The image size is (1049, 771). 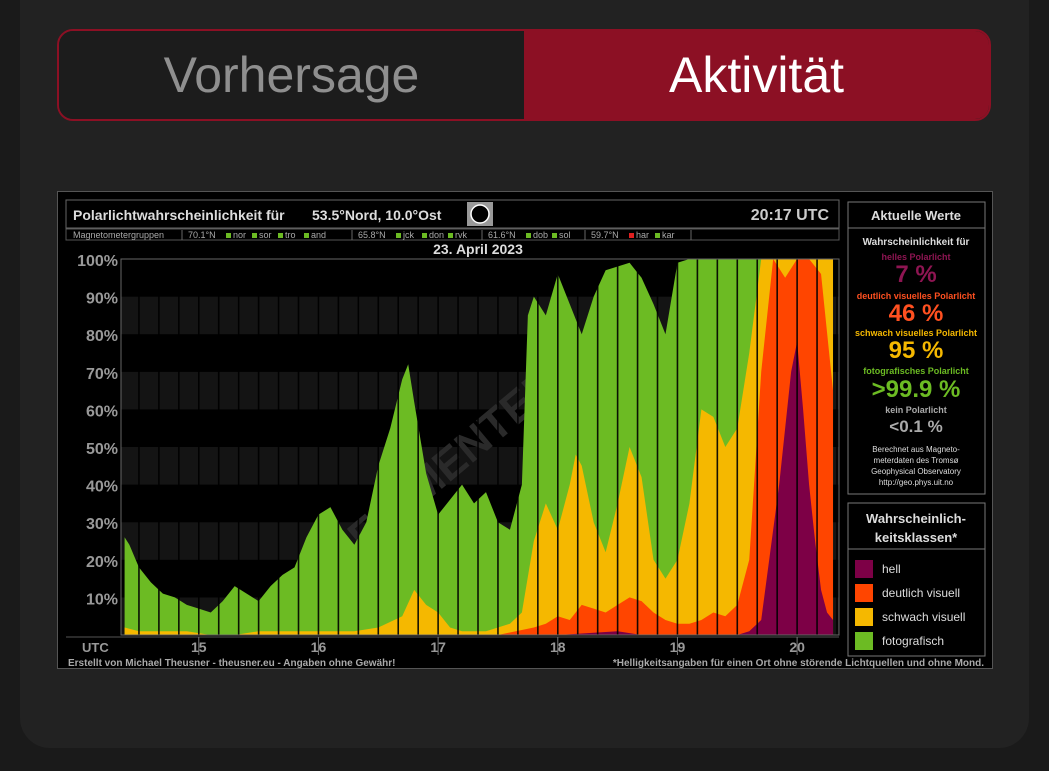 What do you see at coordinates (97, 430) in the screenshot?
I see `y-axis: 10% 20% 30% 40% 50% 60% 70% 80% 90% 100%` at bounding box center [97, 430].